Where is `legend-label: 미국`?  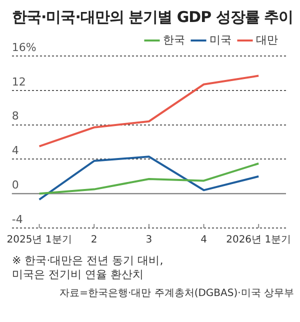
legend-label: 미국 is located at coordinates (221, 39).